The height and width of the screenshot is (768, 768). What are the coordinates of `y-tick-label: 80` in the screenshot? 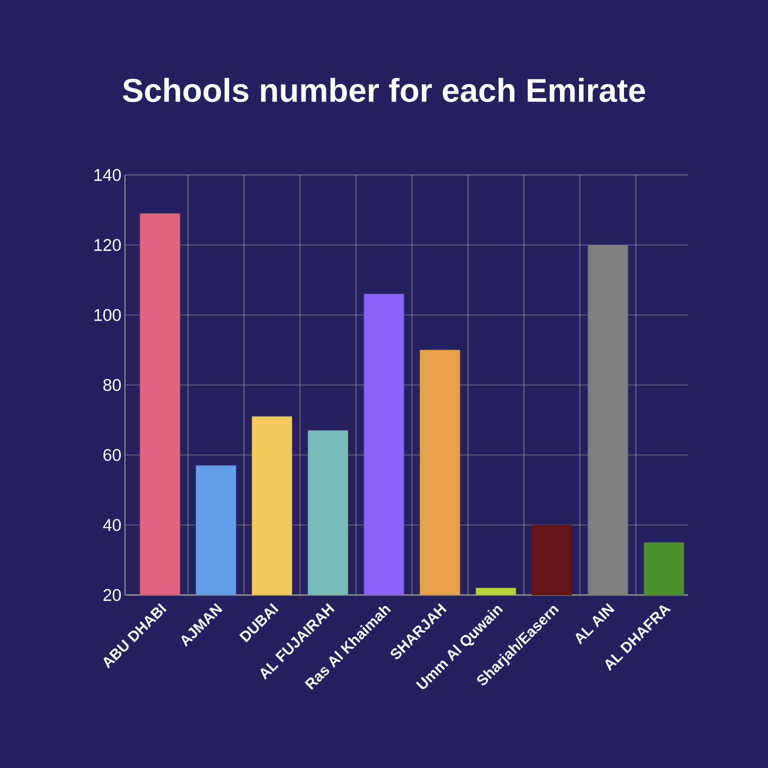 It's located at (112, 384).